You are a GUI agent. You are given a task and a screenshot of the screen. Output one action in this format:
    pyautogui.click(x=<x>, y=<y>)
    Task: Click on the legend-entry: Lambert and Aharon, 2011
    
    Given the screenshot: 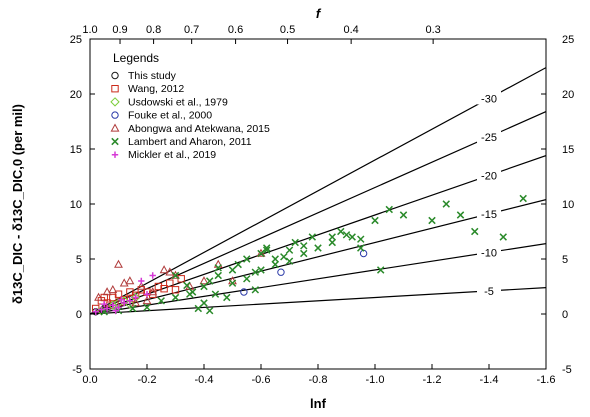 What is the action you would take?
    pyautogui.click(x=190, y=142)
    